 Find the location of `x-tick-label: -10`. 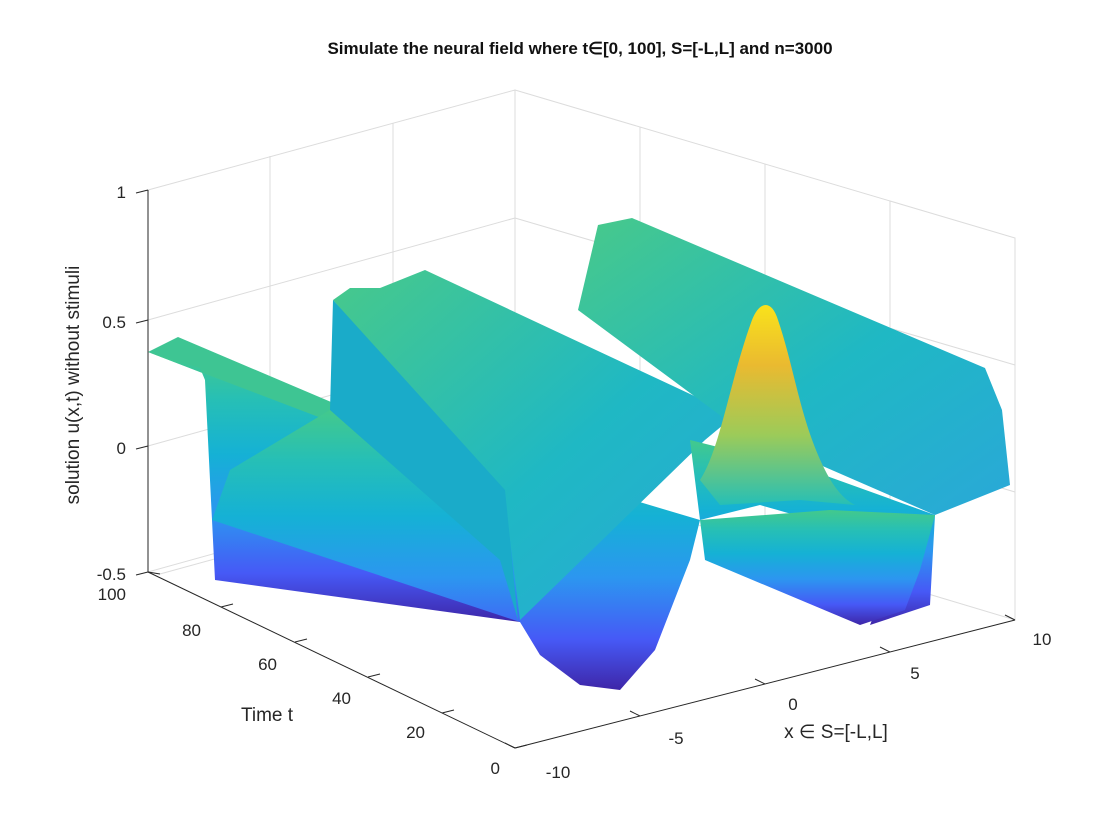

x-tick-label: -10 is located at coordinates (558, 772).